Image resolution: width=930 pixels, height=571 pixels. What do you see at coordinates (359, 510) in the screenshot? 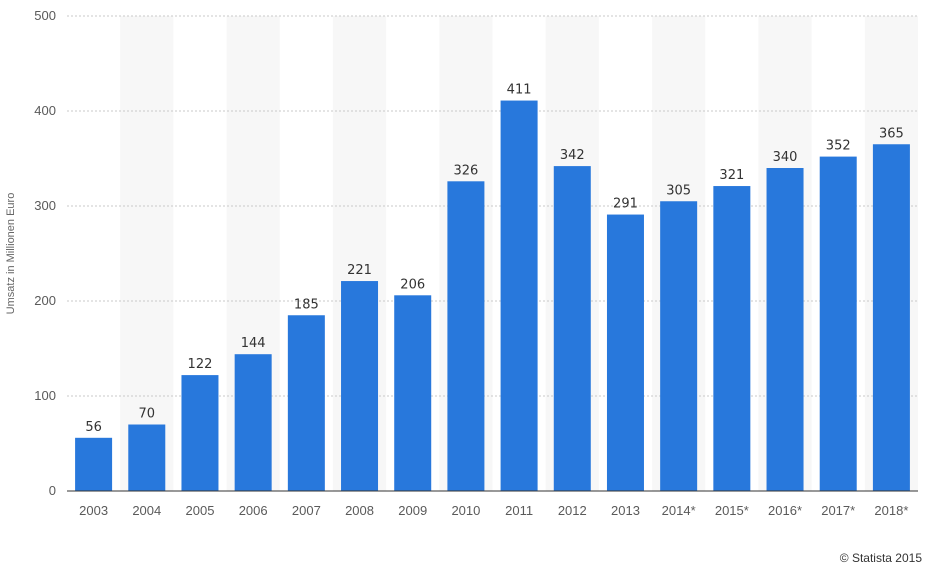
I see `x-tick-label: 2008` at bounding box center [359, 510].